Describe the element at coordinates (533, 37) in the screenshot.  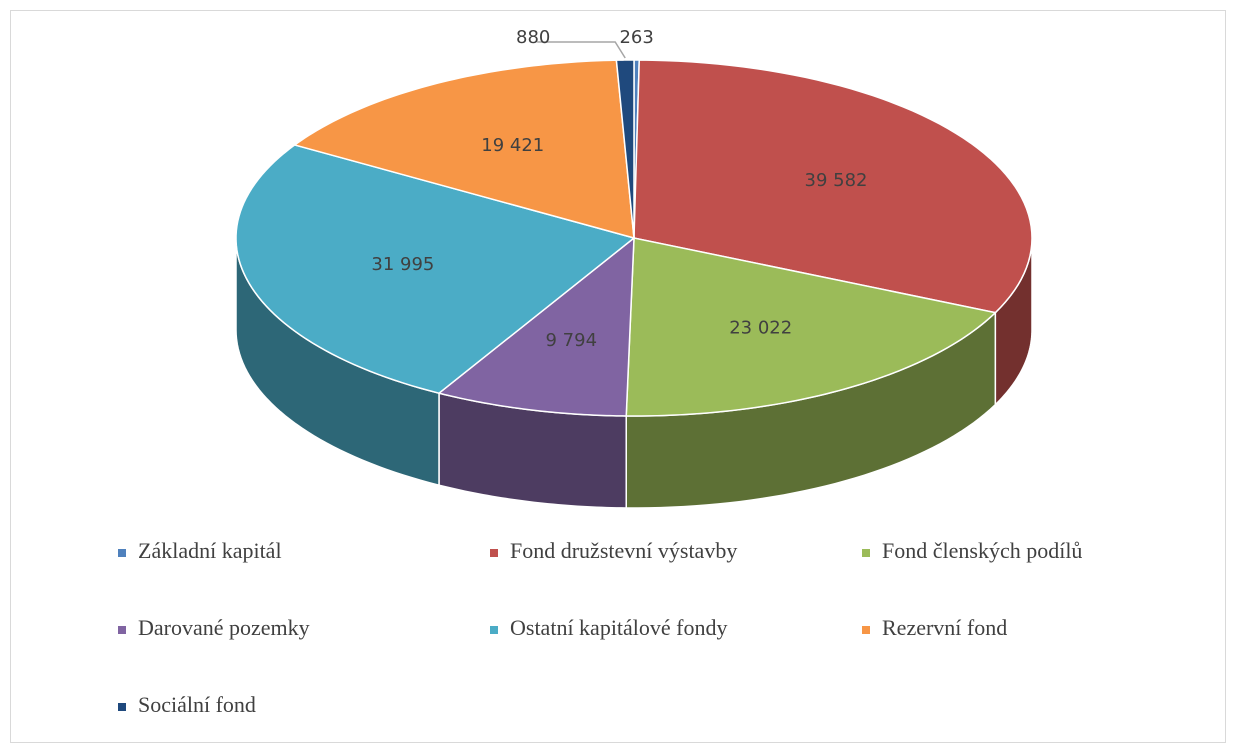
I see `data-label: 880` at that location.